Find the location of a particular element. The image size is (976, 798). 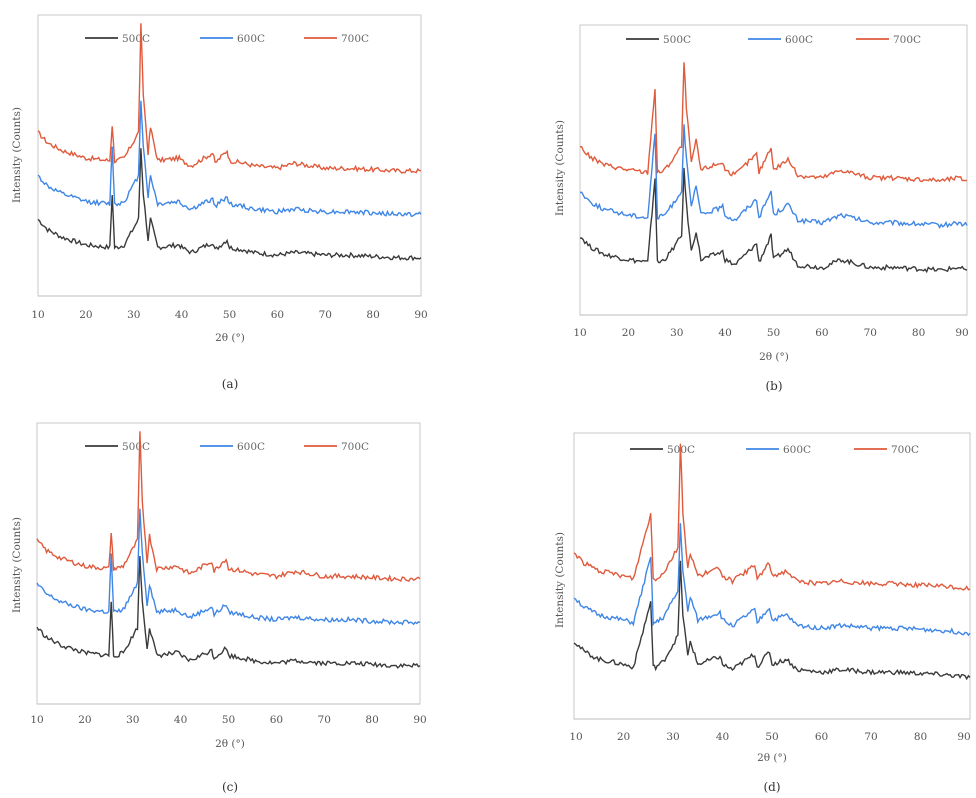

panel-caption: (d) is located at coordinates (771, 787).